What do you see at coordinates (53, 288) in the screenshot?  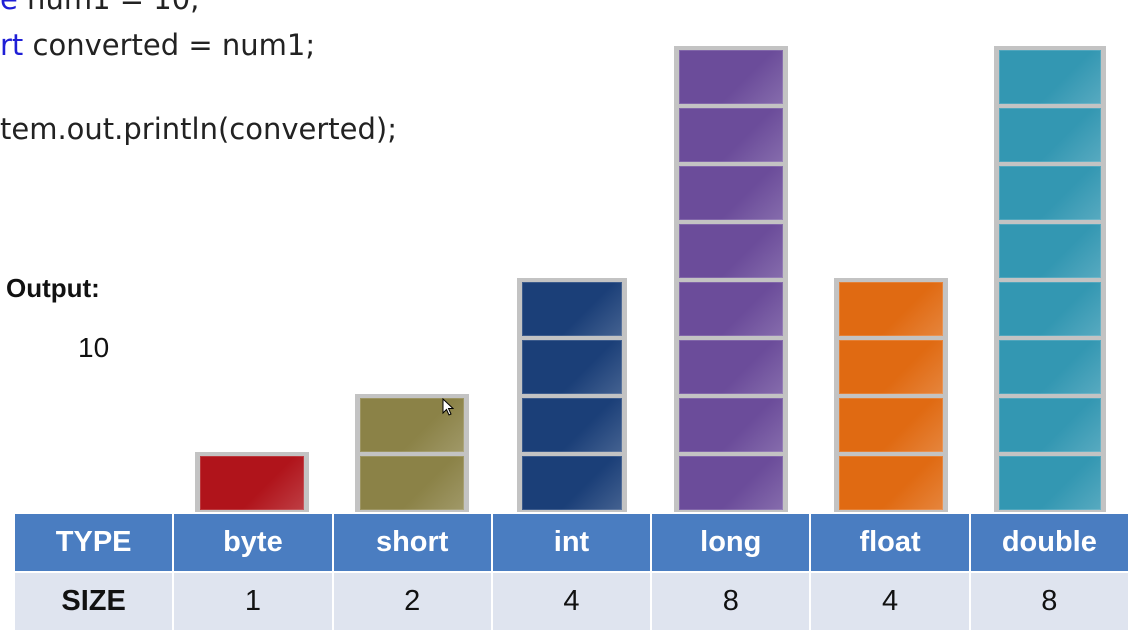 I see `output-label: Output:` at bounding box center [53, 288].